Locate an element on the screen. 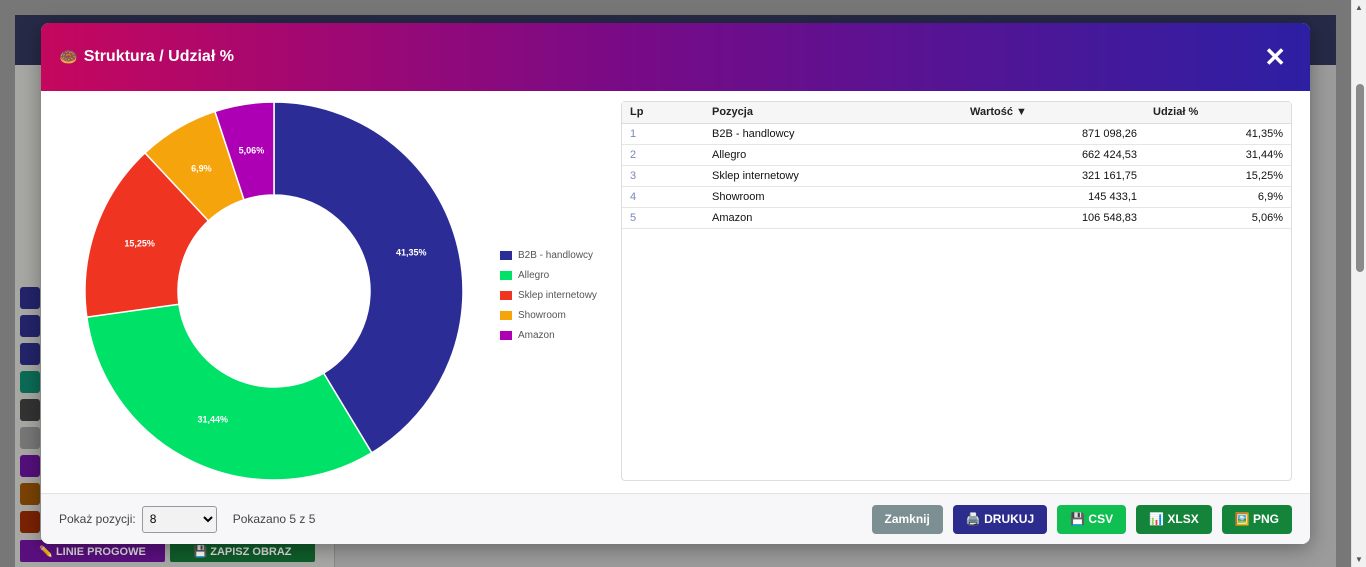 The width and height of the screenshot is (1366, 567). legend-item: B2B - handlowcy is located at coordinates (548, 255).